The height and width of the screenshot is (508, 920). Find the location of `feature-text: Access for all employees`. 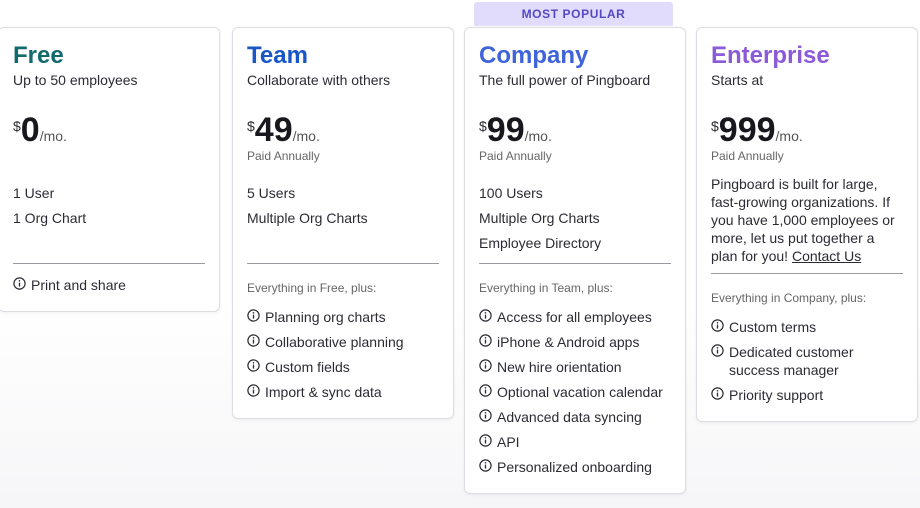

feature-text: Access for all employees is located at coordinates (574, 316).